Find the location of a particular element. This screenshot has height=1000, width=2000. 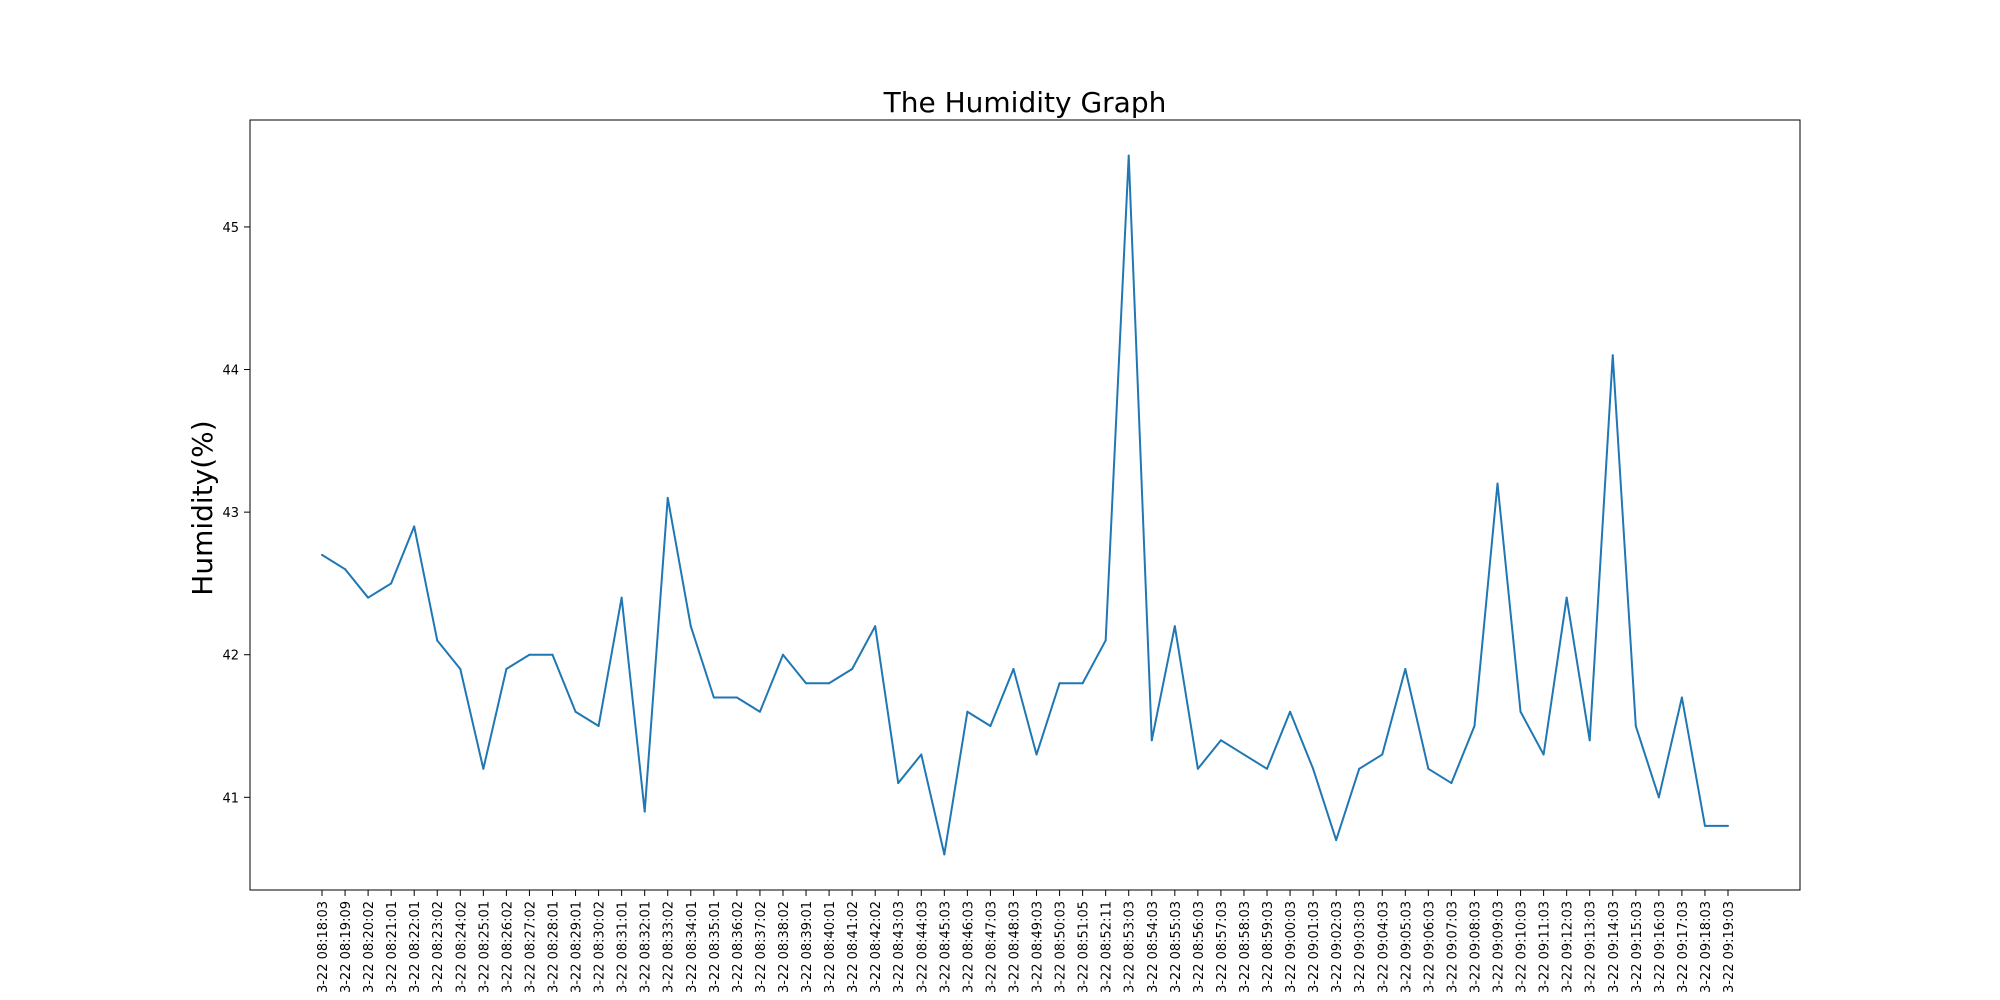

x-tick-label: 3-22 09:05:03 is located at coordinates (1406, 947).